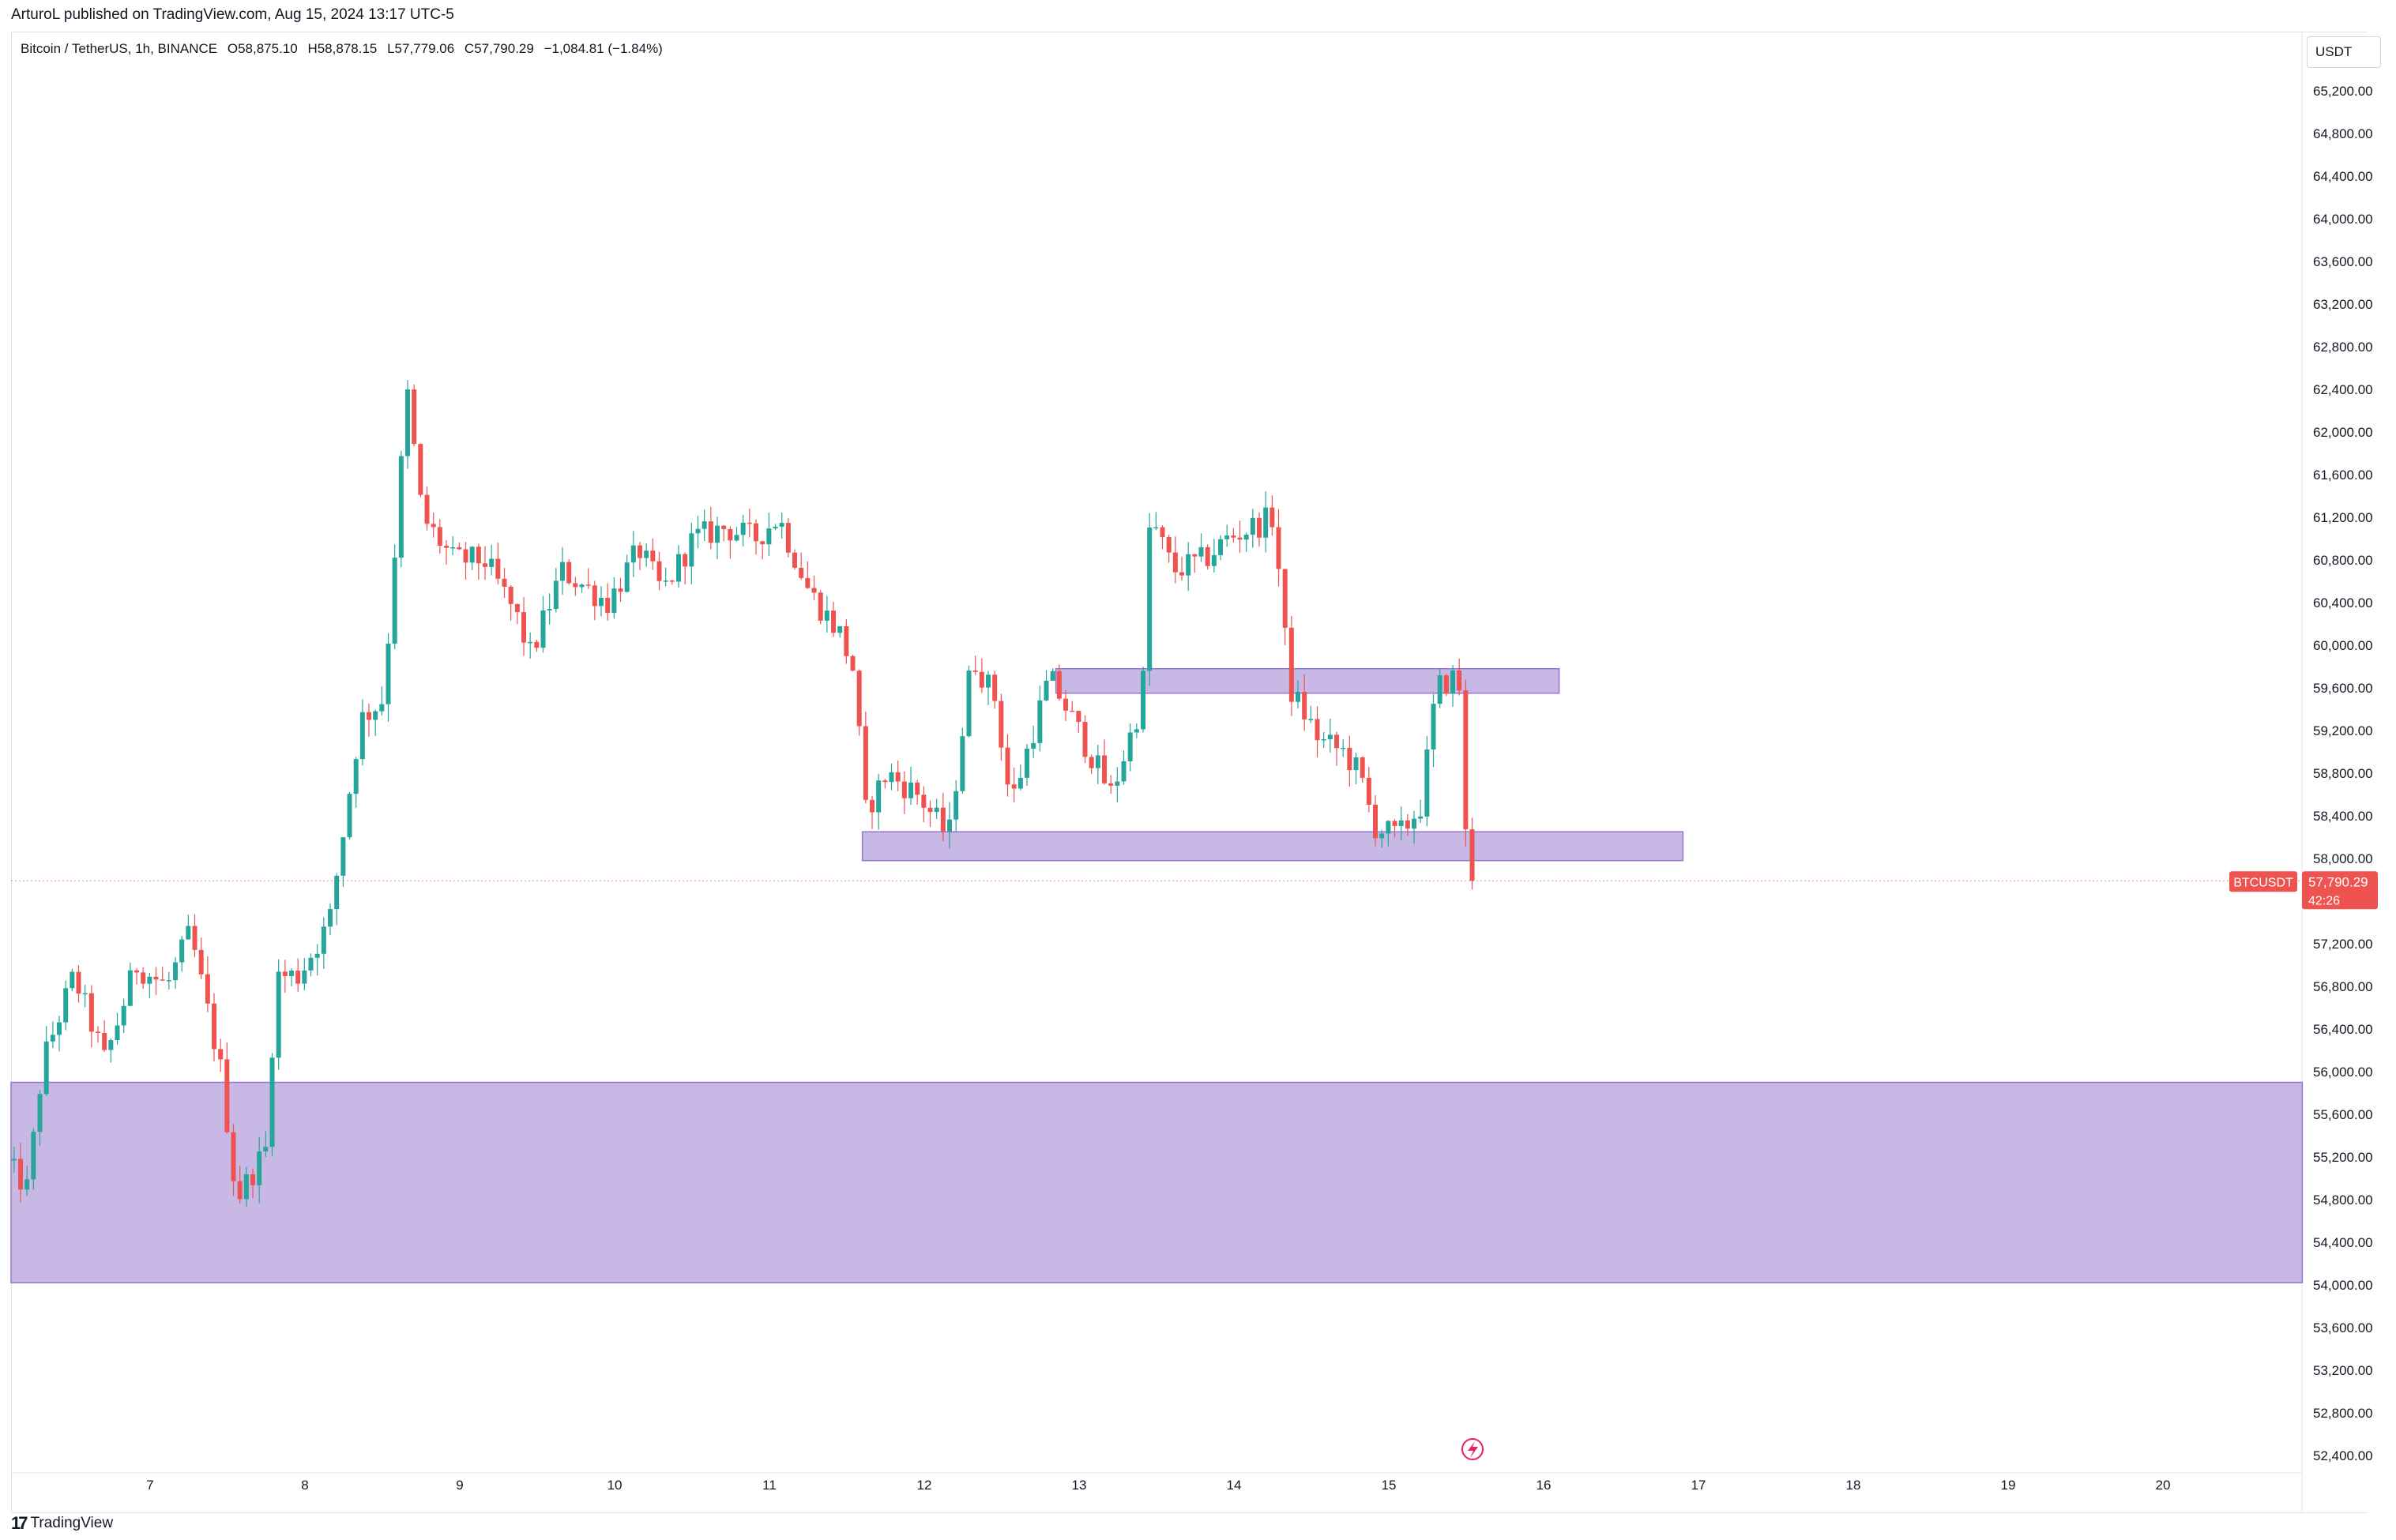  What do you see at coordinates (2263, 881) in the screenshot?
I see `symbol-tag` at bounding box center [2263, 881].